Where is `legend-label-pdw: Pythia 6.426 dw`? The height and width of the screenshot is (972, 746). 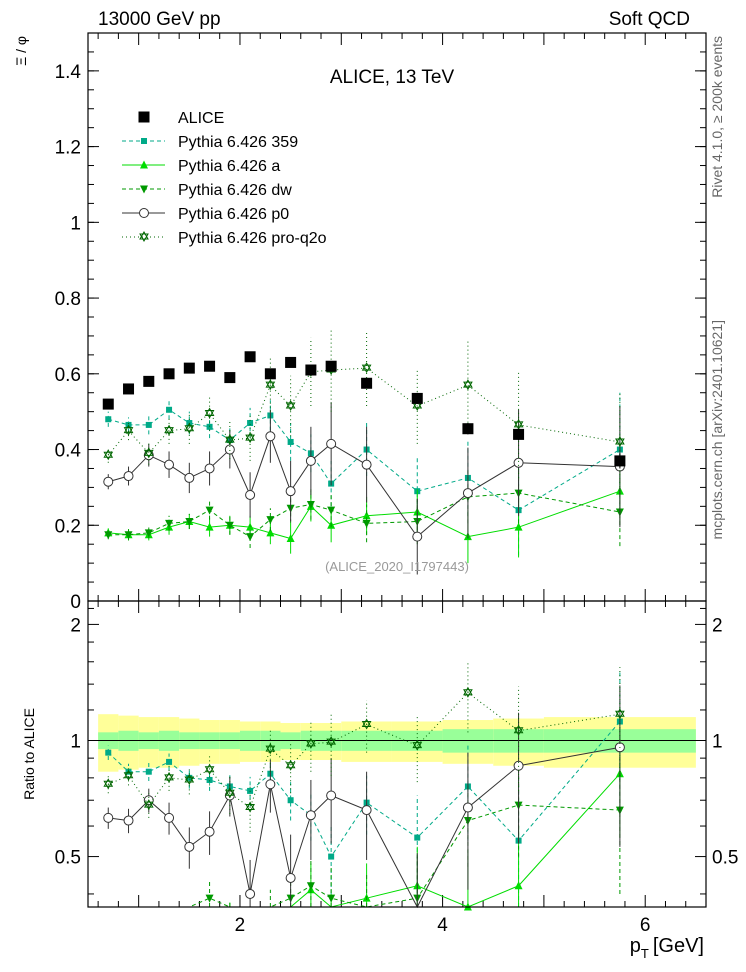
legend-label-pdw: Pythia 6.426 dw is located at coordinates (235, 190).